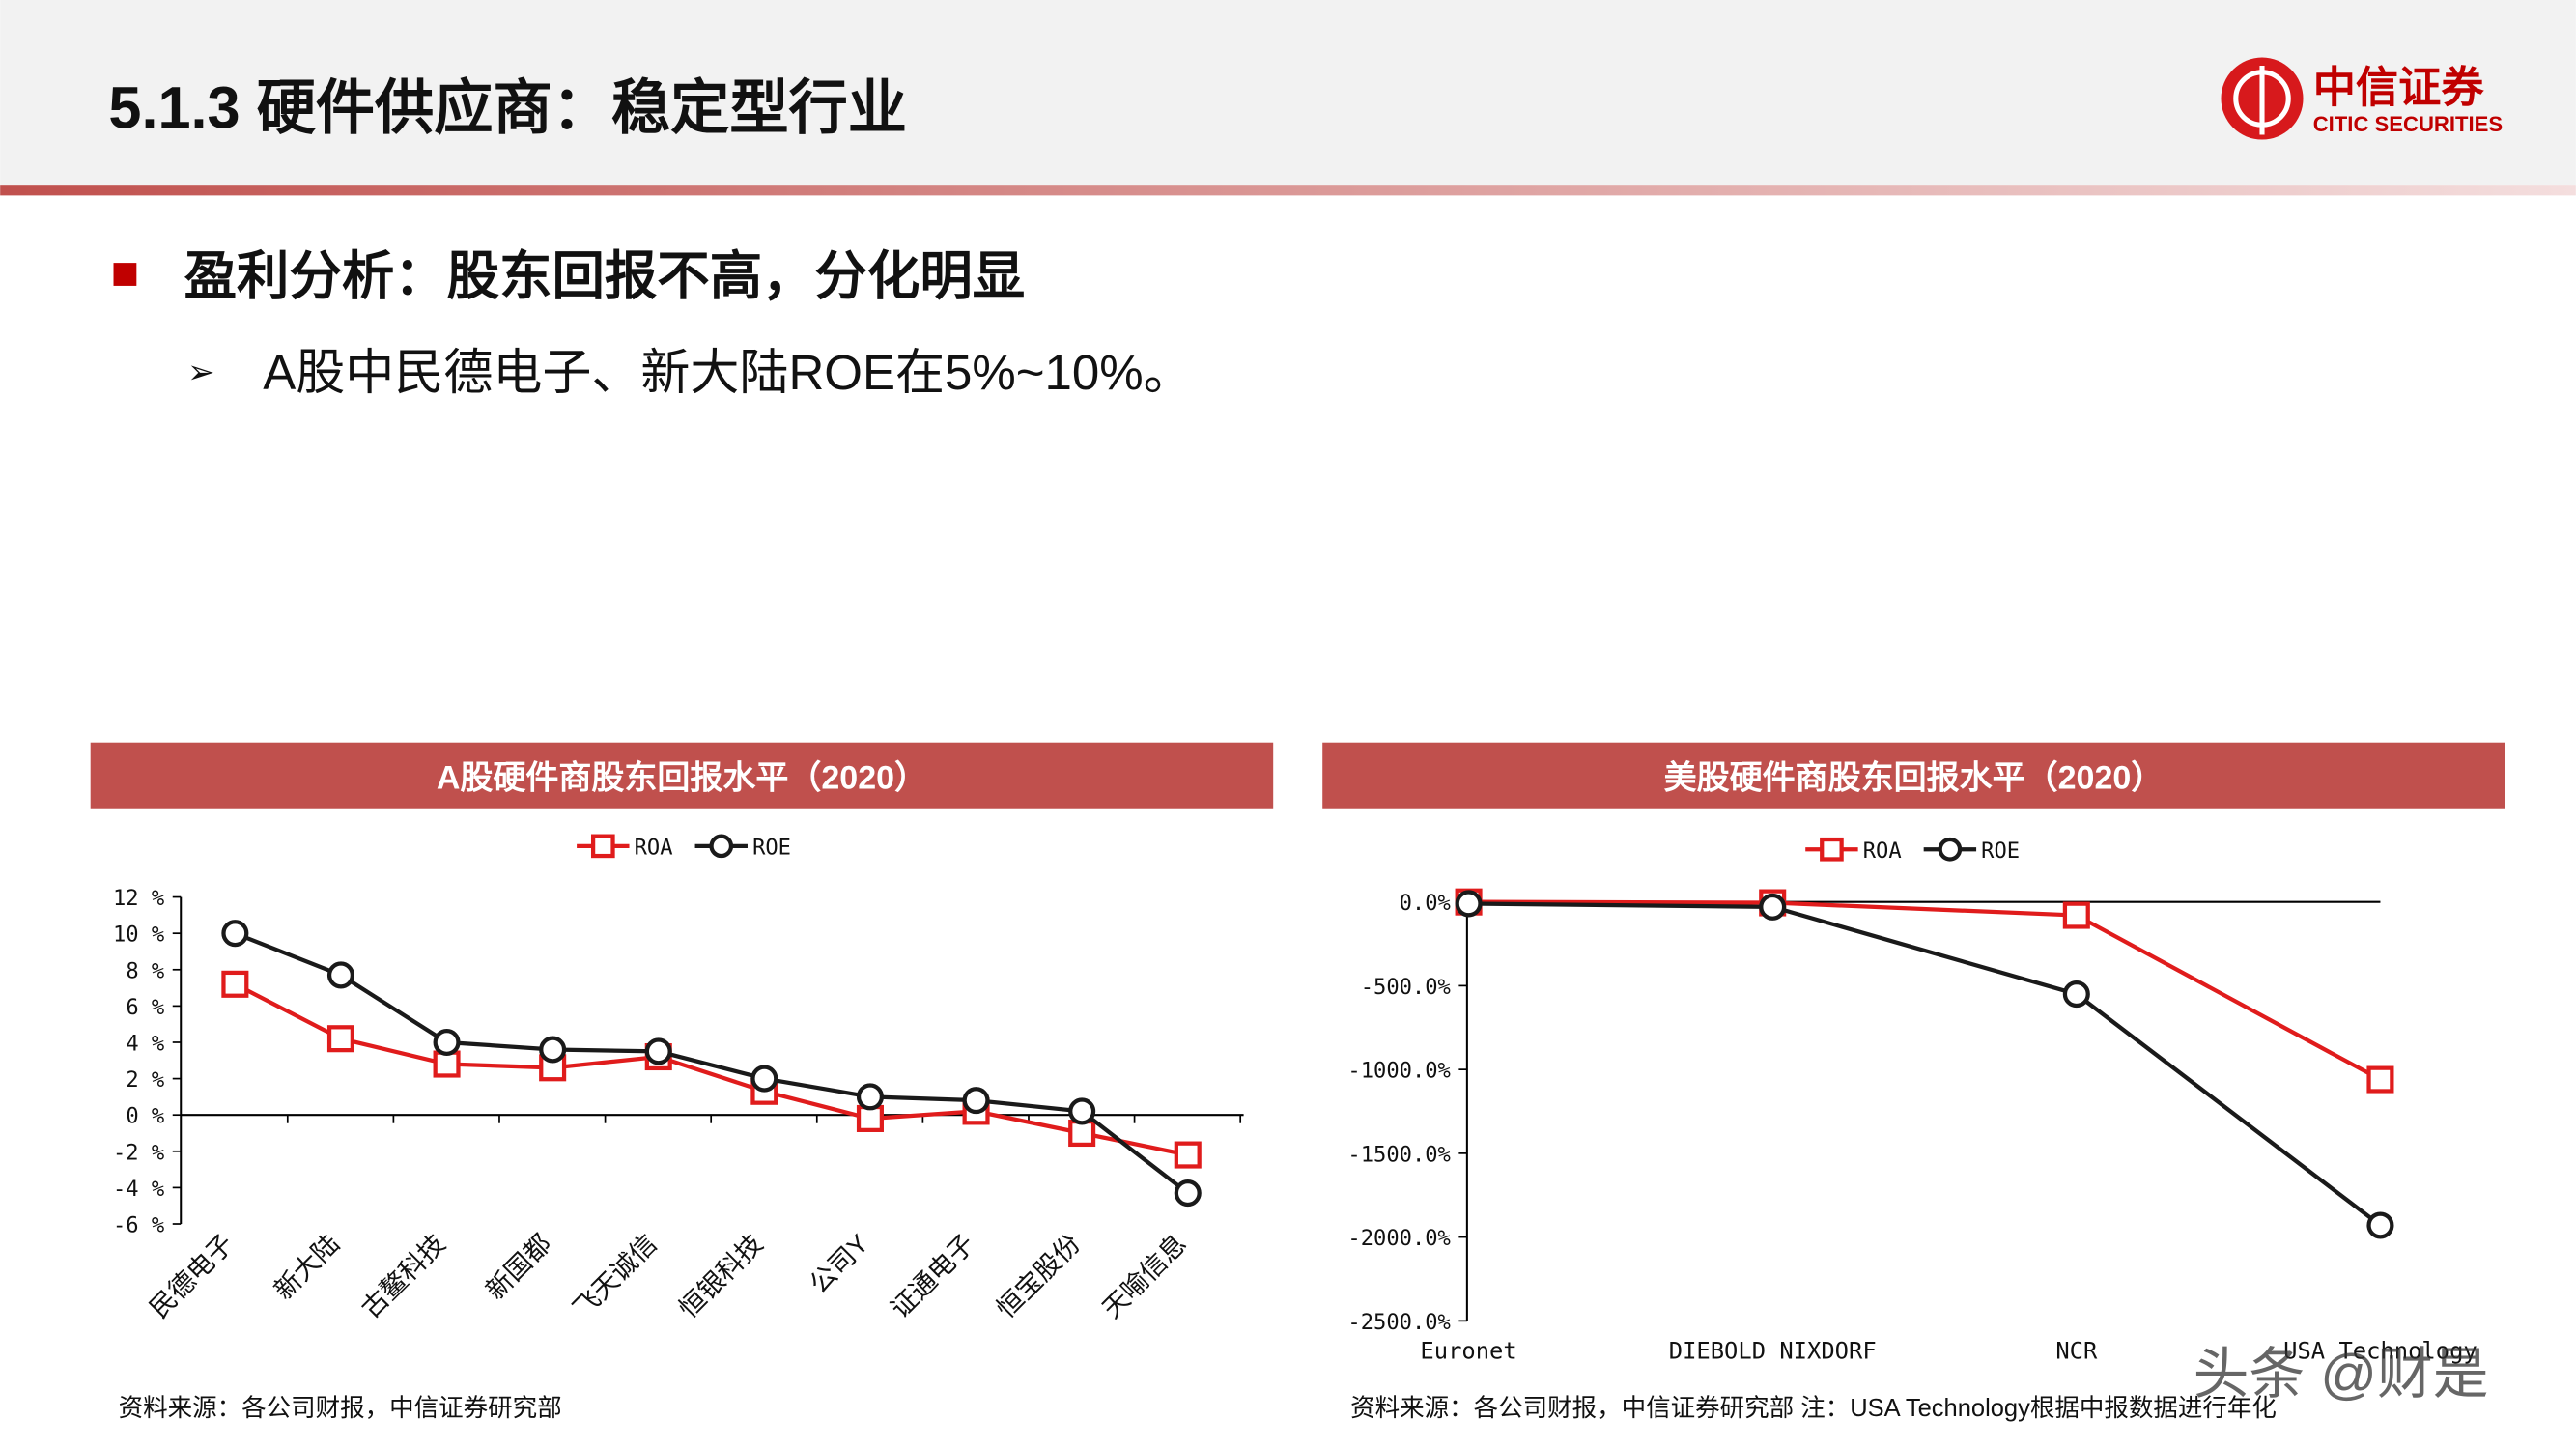 The height and width of the screenshot is (1449, 2576). I want to click on x-tick-label: 证通电子, so click(932, 1275).